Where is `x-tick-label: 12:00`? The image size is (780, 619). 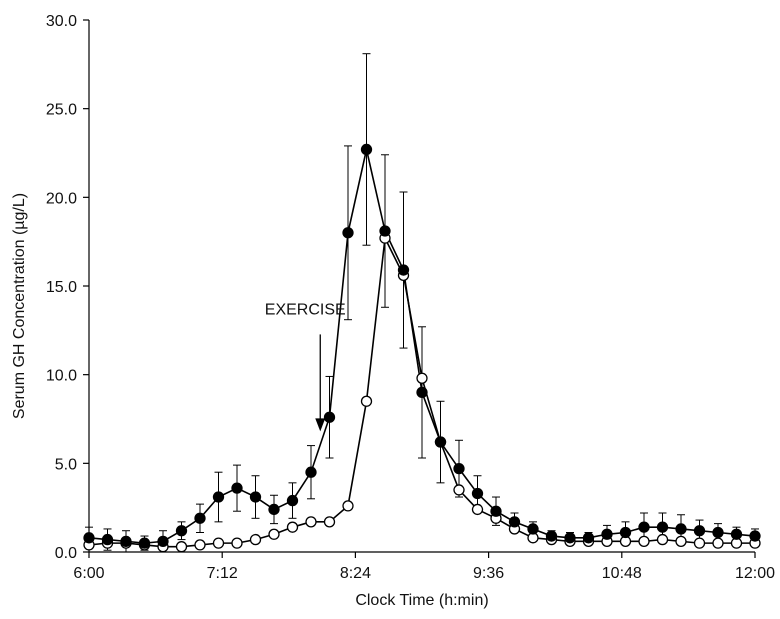 x-tick-label: 12:00 is located at coordinates (755, 573).